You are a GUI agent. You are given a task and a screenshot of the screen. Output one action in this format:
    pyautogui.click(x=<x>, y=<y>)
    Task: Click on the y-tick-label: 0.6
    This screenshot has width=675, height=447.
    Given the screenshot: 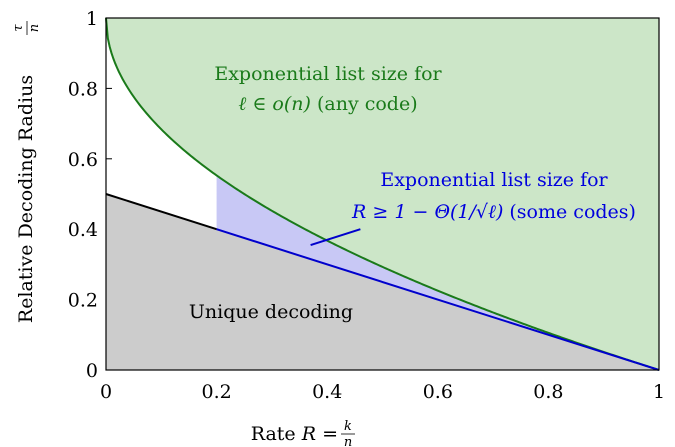 What is the action you would take?
    pyautogui.click(x=83, y=160)
    